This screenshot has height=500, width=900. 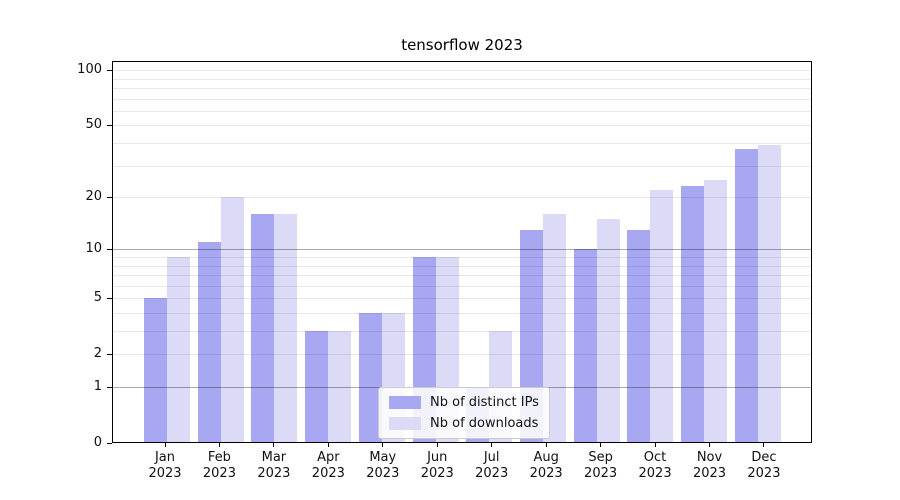 What do you see at coordinates (209, 342) in the screenshot?
I see `bar-feb-2023-distinct-ips` at bounding box center [209, 342].